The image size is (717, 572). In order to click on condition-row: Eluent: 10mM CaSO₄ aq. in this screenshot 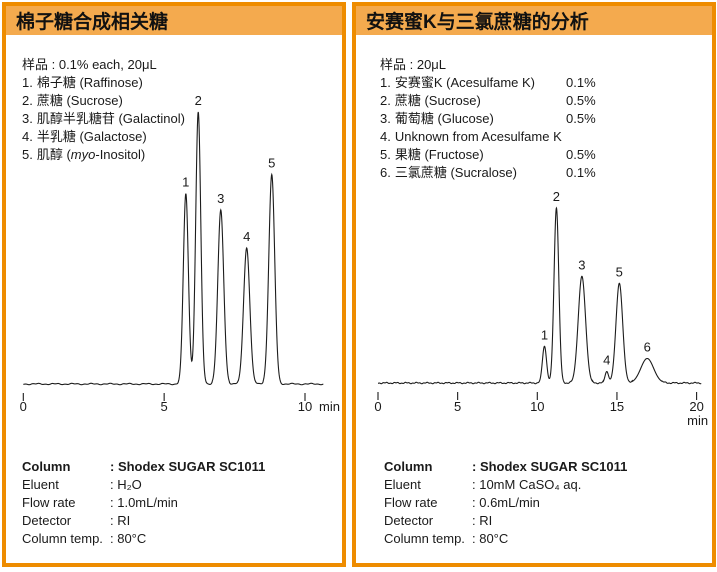, I will do `click(483, 484)`.